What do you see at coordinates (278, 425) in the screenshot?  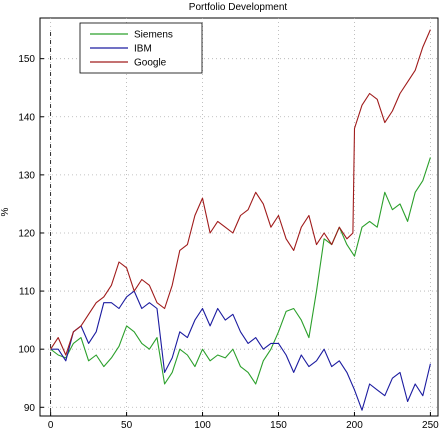 I see `x-tick-label: 150` at bounding box center [278, 425].